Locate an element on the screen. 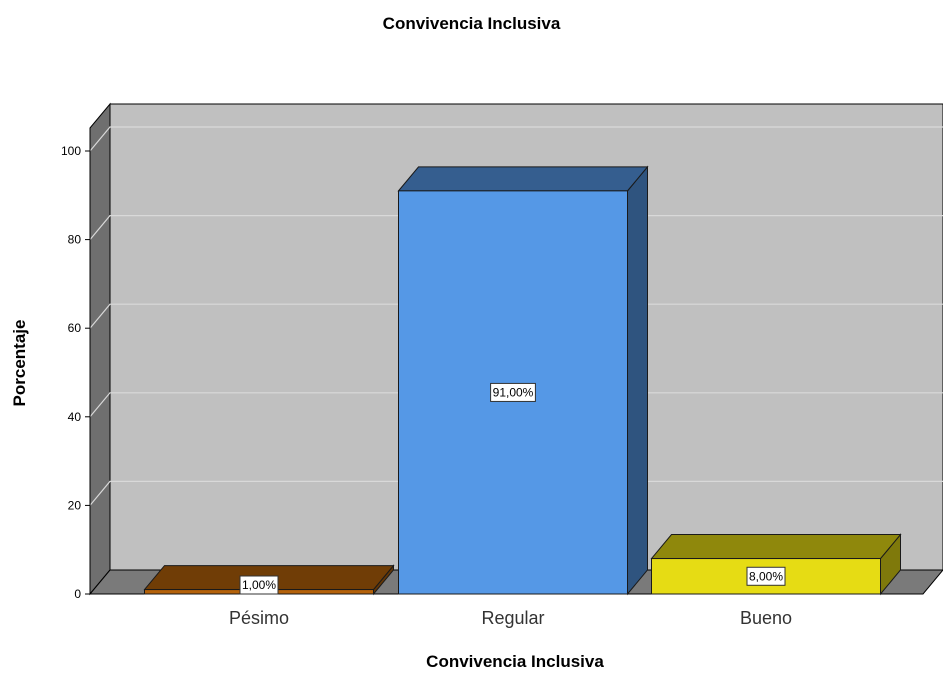  bar-side is located at coordinates (637, 380).